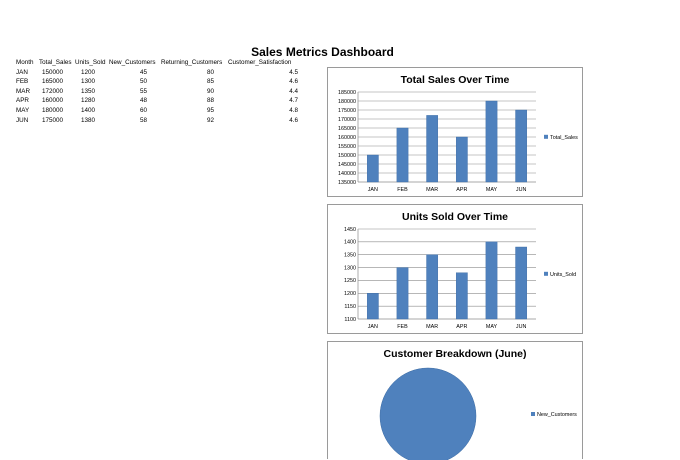 The width and height of the screenshot is (680, 460). I want to click on y-tick-label: 1450, so click(350, 230).